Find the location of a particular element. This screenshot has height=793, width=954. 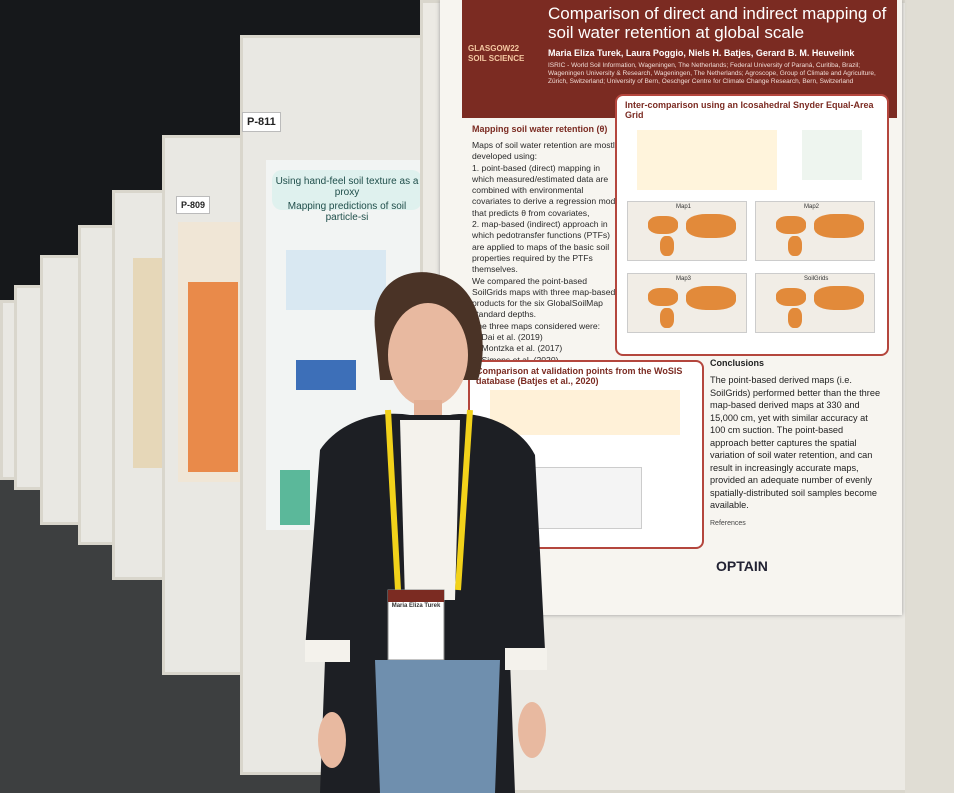

badge-name: Maria Eliza Turek is located at coordinates (416, 606).